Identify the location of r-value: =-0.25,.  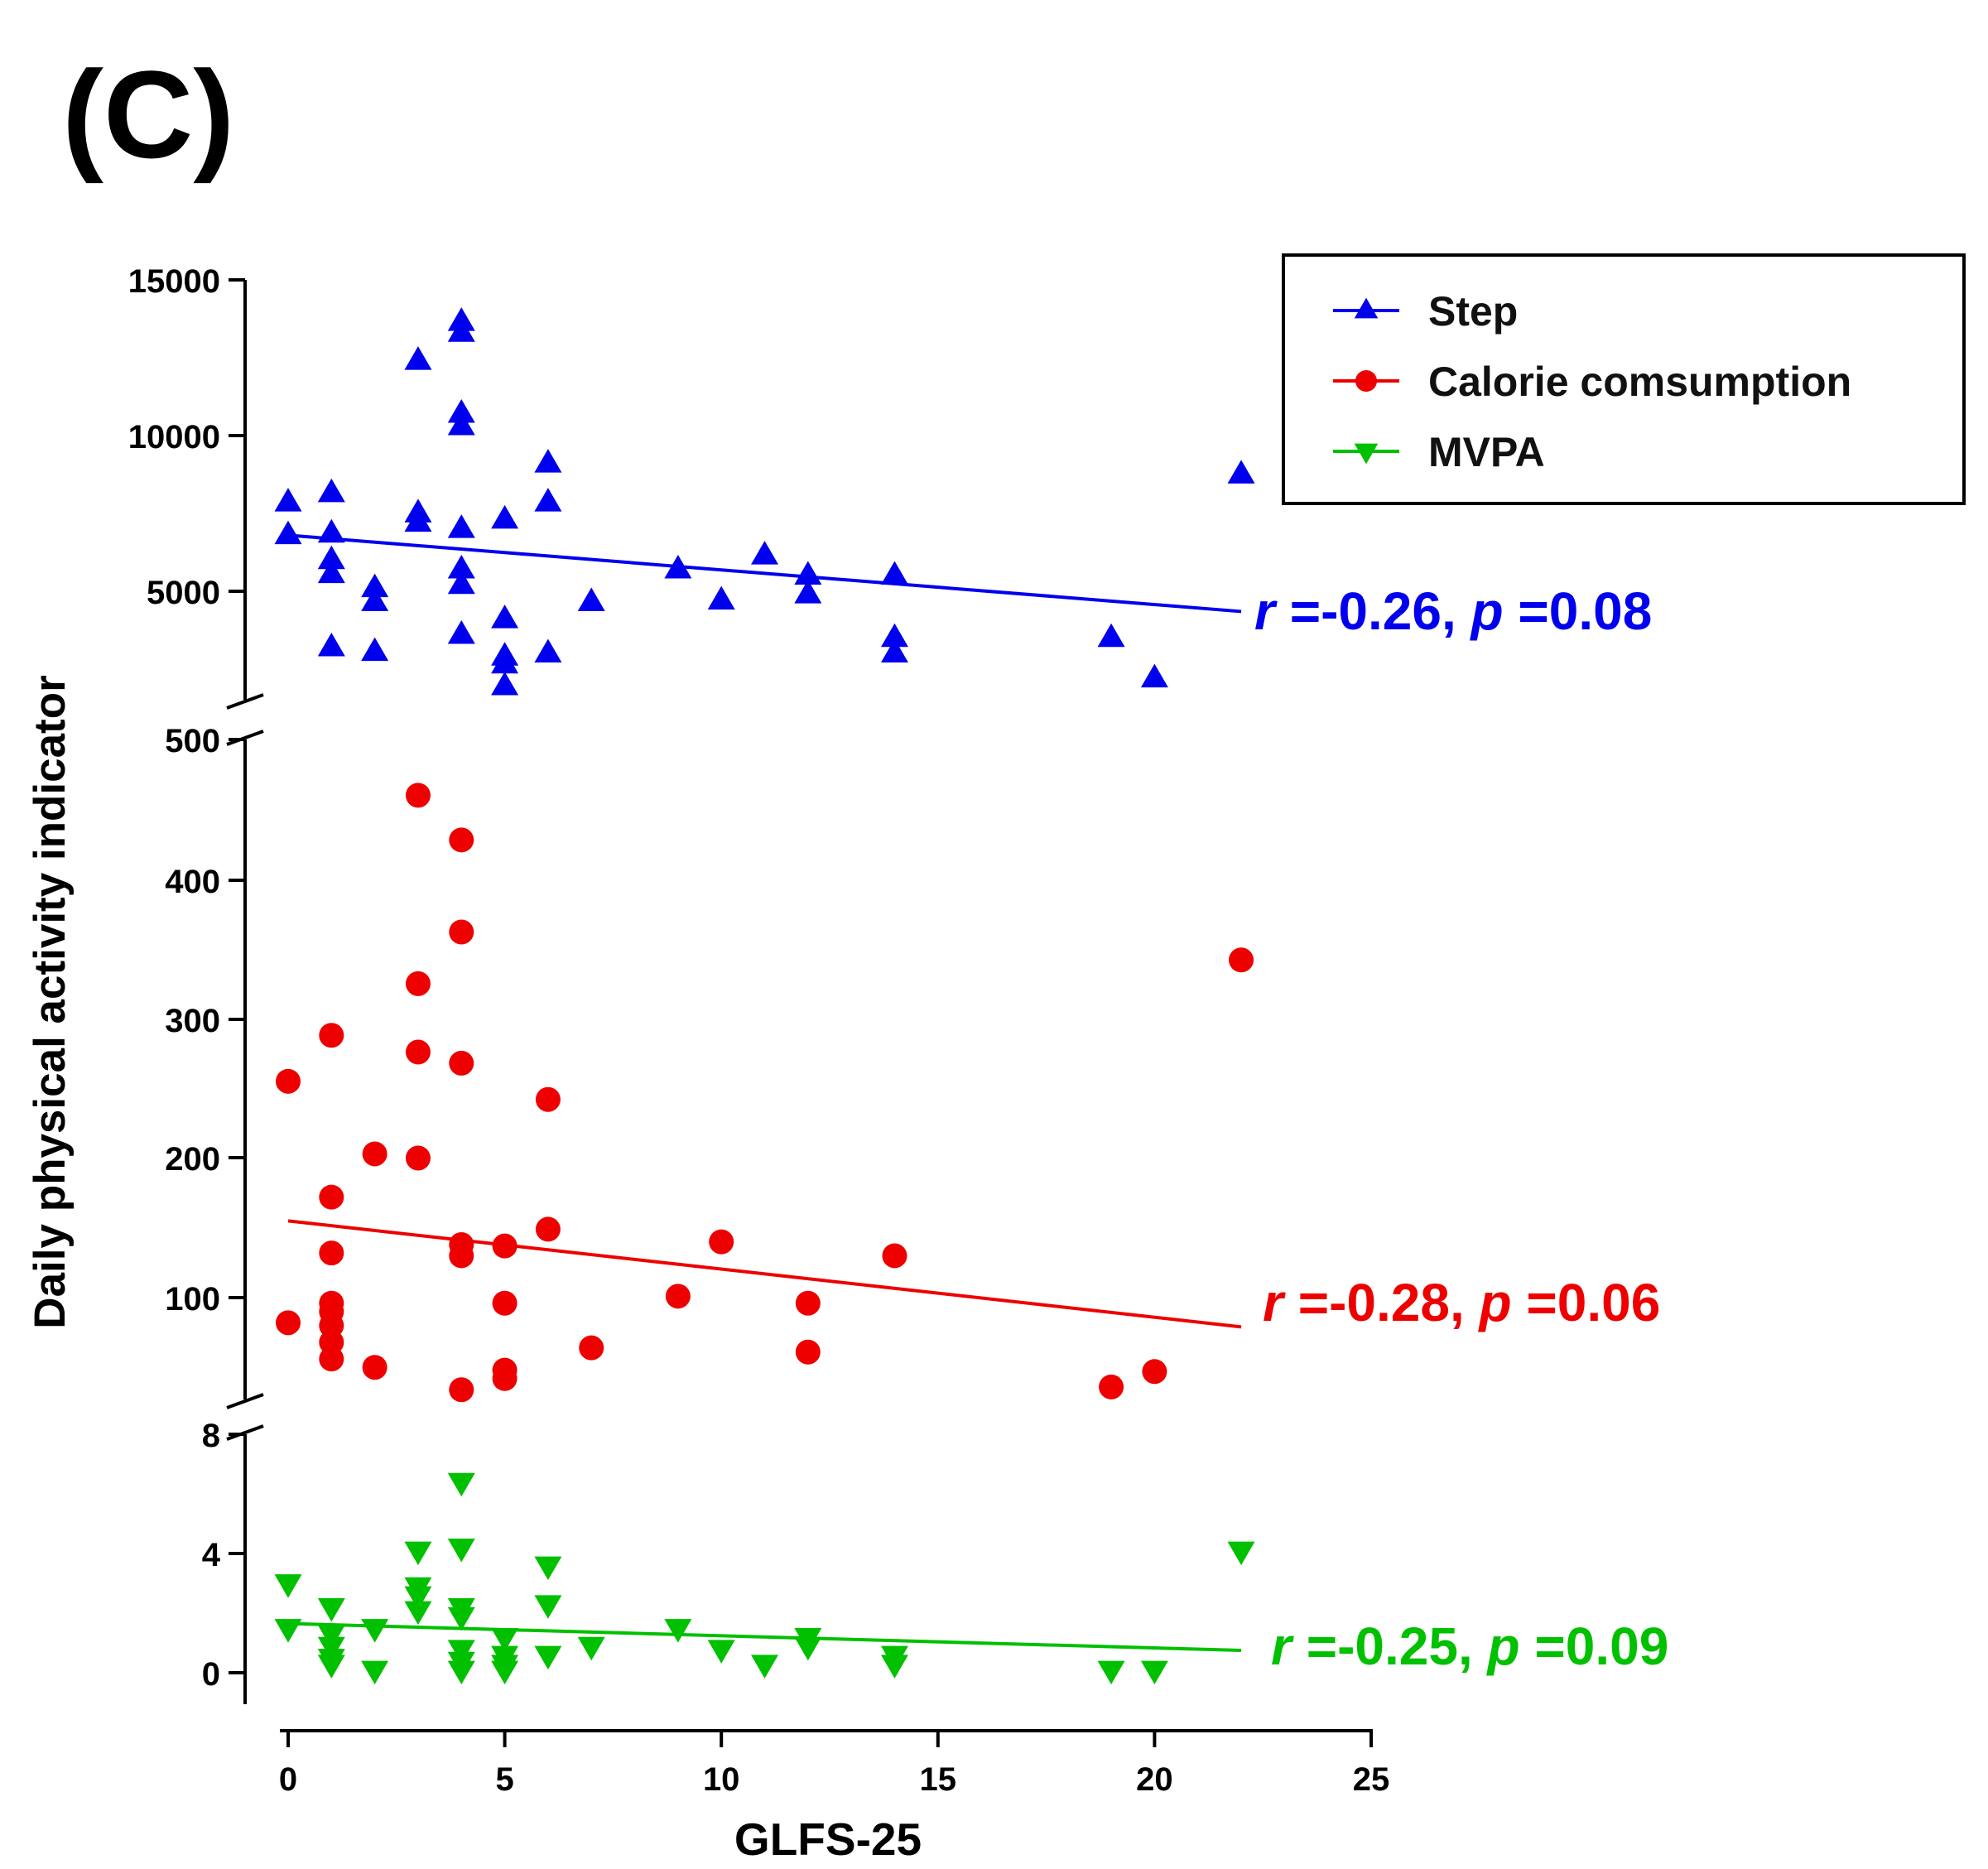
(1390, 1646).